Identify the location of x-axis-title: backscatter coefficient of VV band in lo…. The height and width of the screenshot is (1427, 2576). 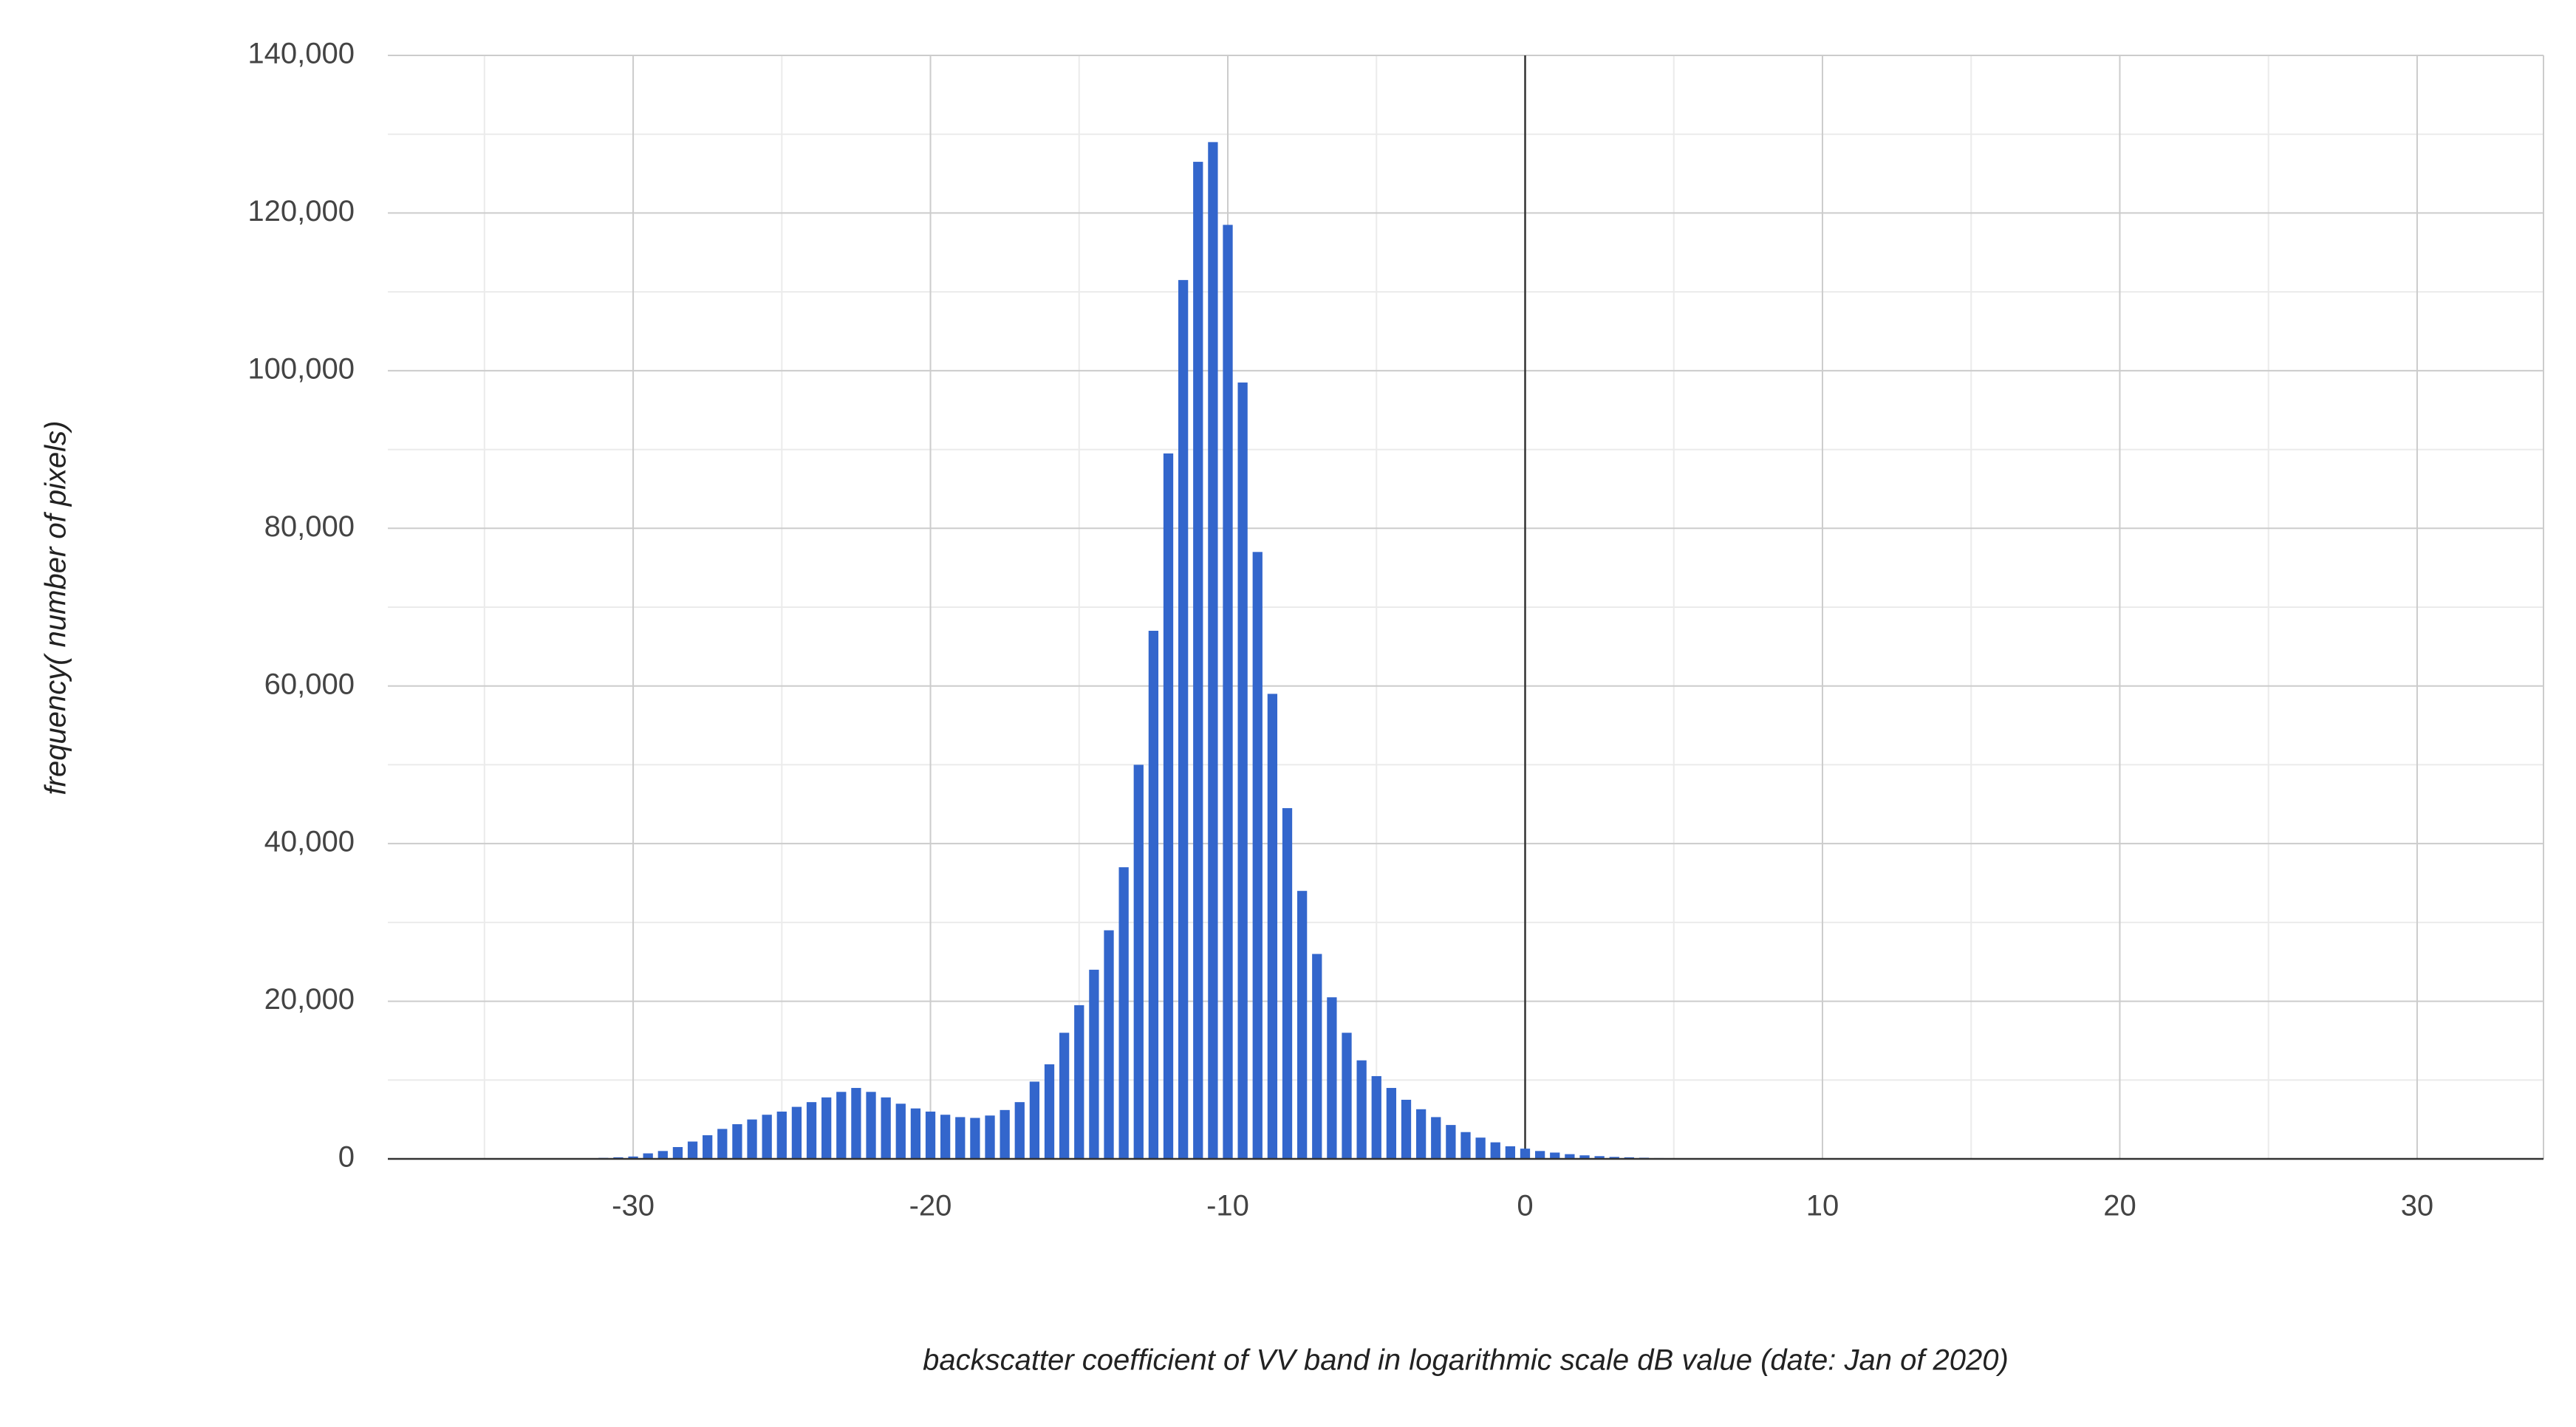
(1466, 1360).